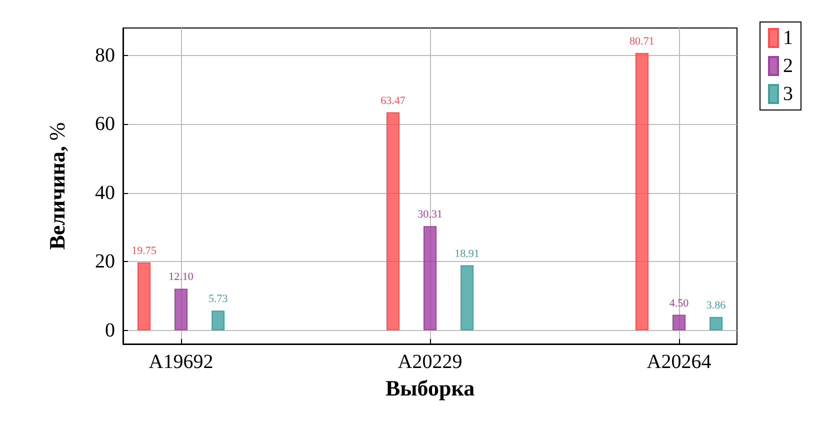 This screenshot has width=826, height=422. What do you see at coordinates (679, 362) in the screenshot?
I see `x-tick-label: A20264` at bounding box center [679, 362].